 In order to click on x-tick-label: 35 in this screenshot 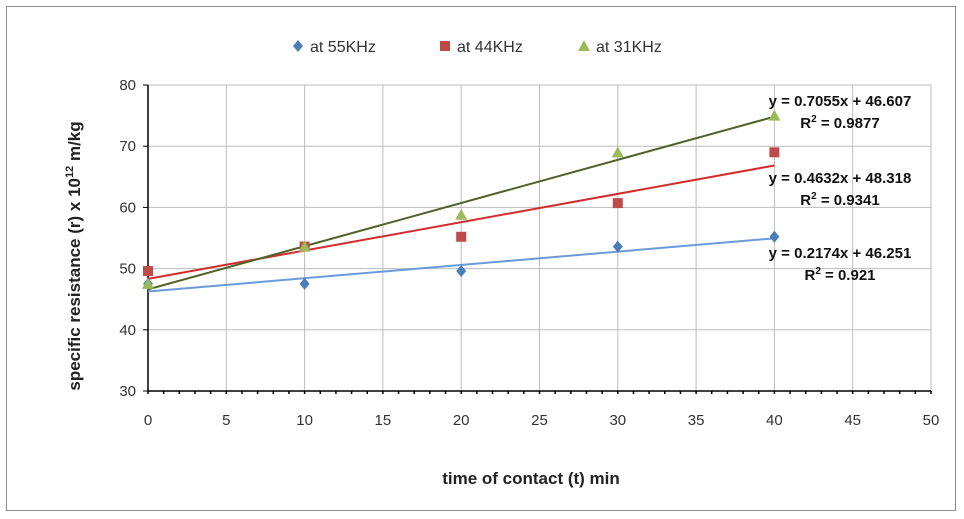, I will do `click(696, 420)`.